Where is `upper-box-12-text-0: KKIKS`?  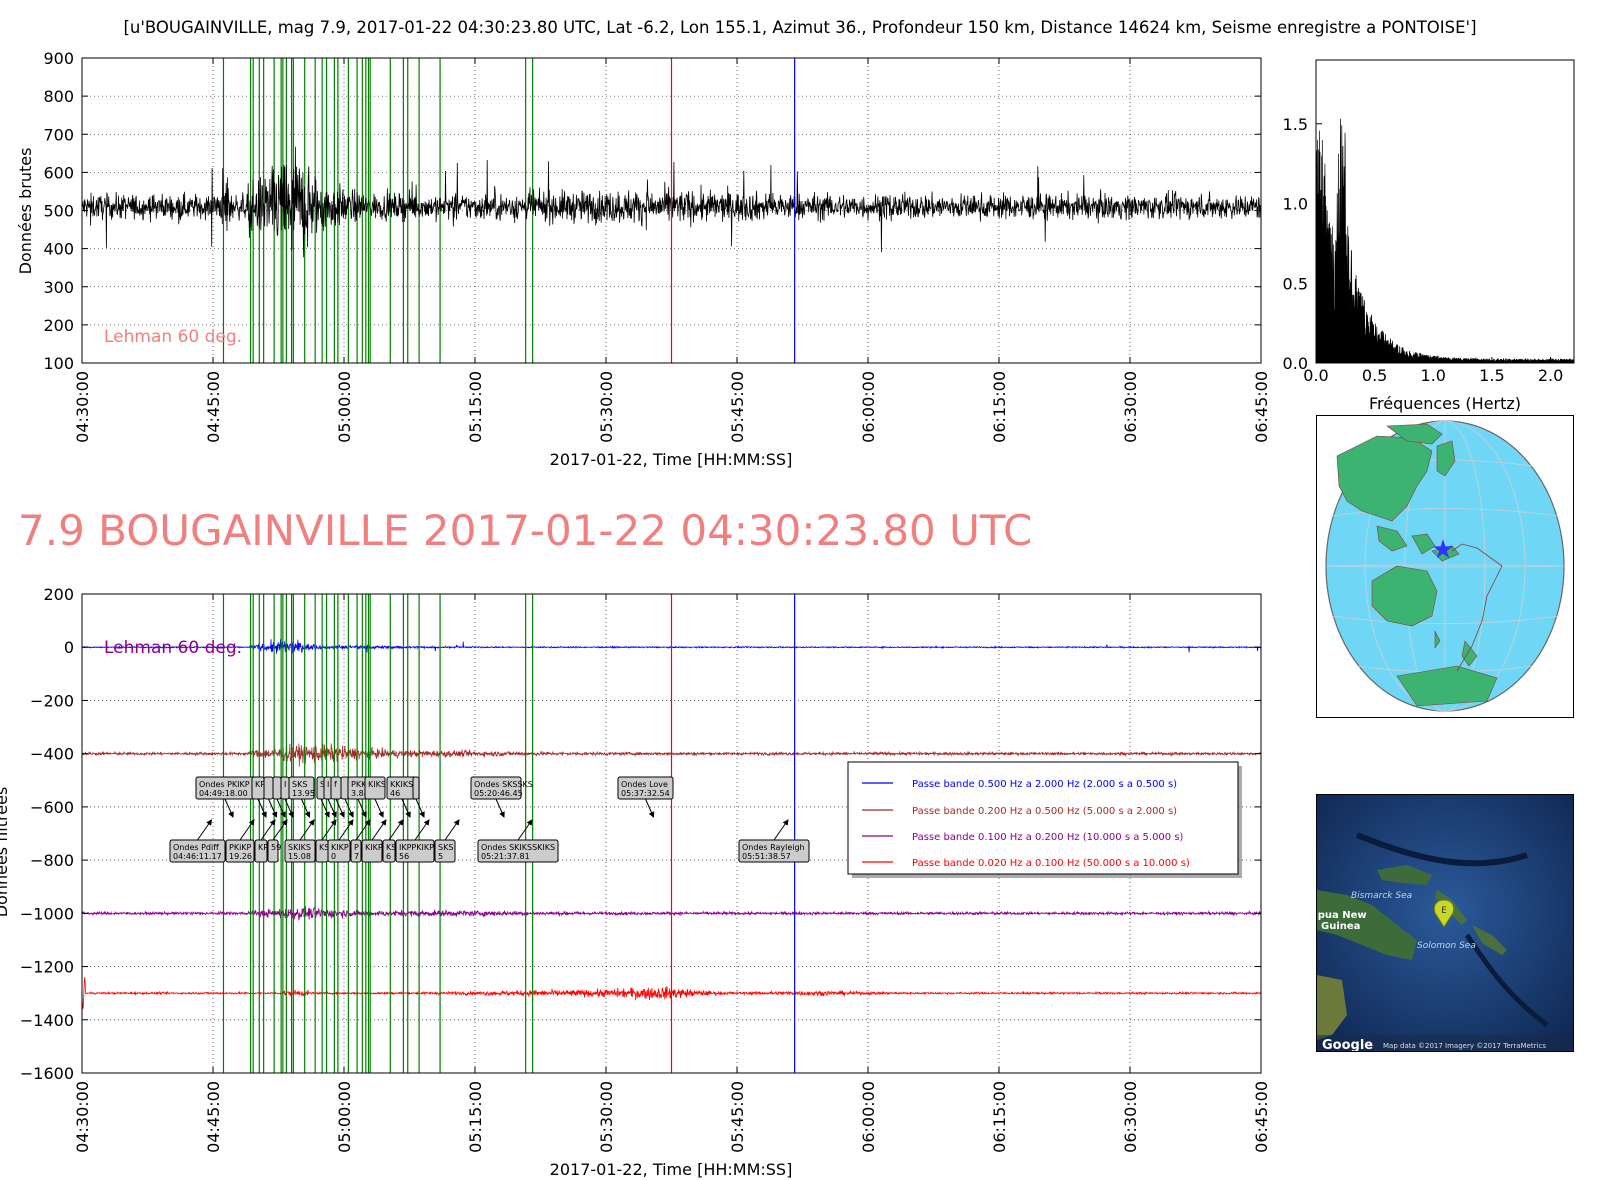
upper-box-12-text-0: KKIKS is located at coordinates (401, 784).